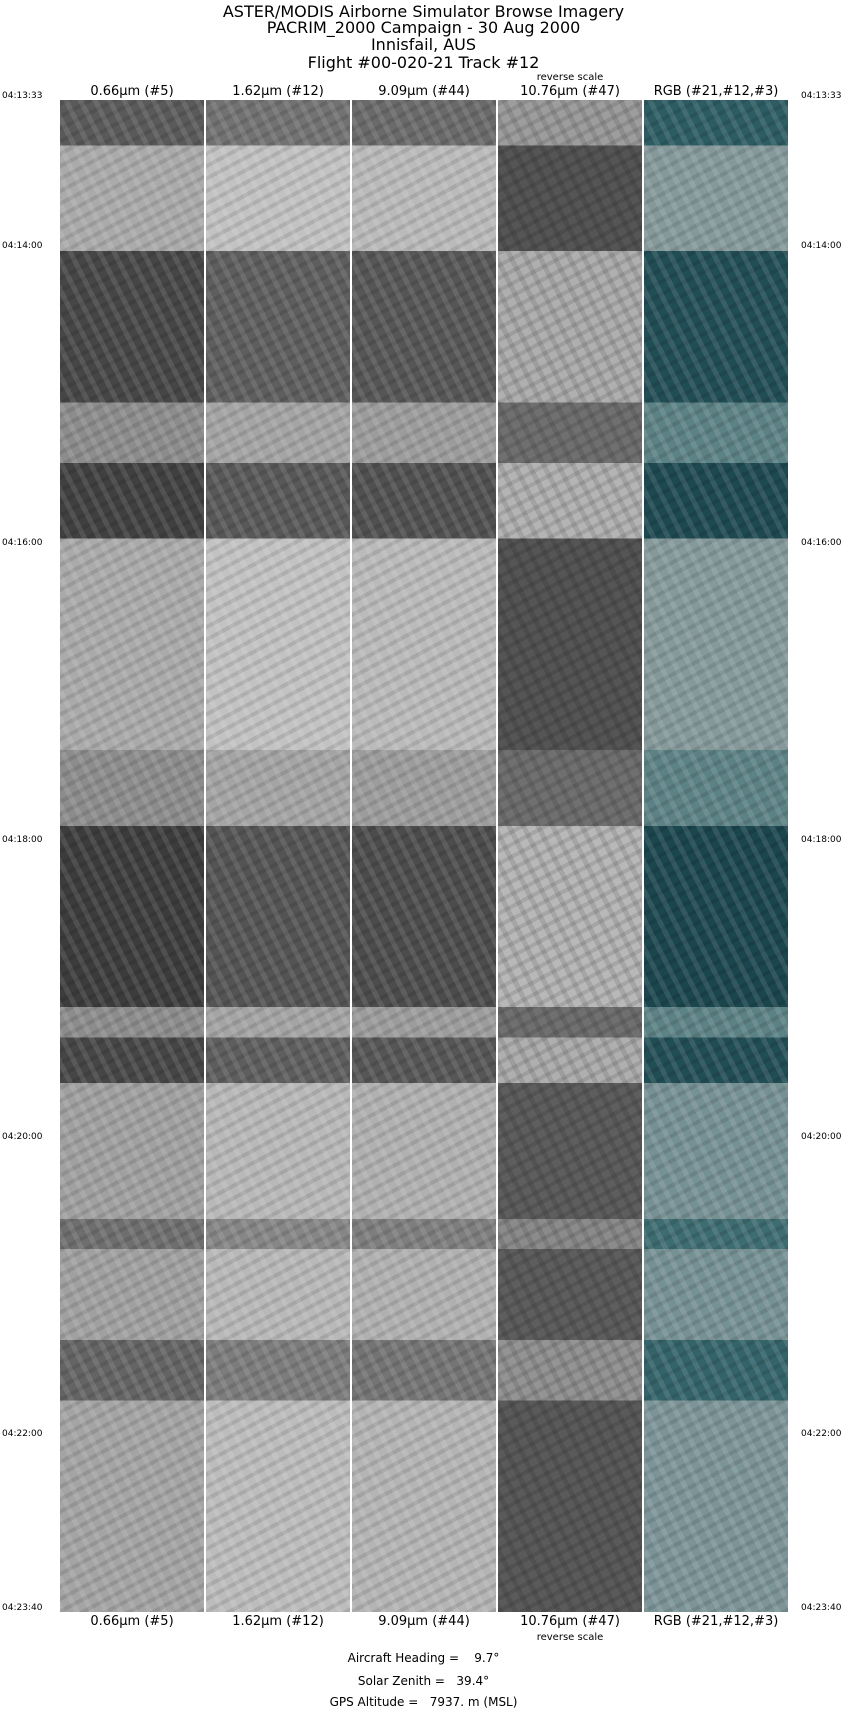  I want to click on solar-zenith: Solar Zenith = 39.4°, so click(423, 1681).